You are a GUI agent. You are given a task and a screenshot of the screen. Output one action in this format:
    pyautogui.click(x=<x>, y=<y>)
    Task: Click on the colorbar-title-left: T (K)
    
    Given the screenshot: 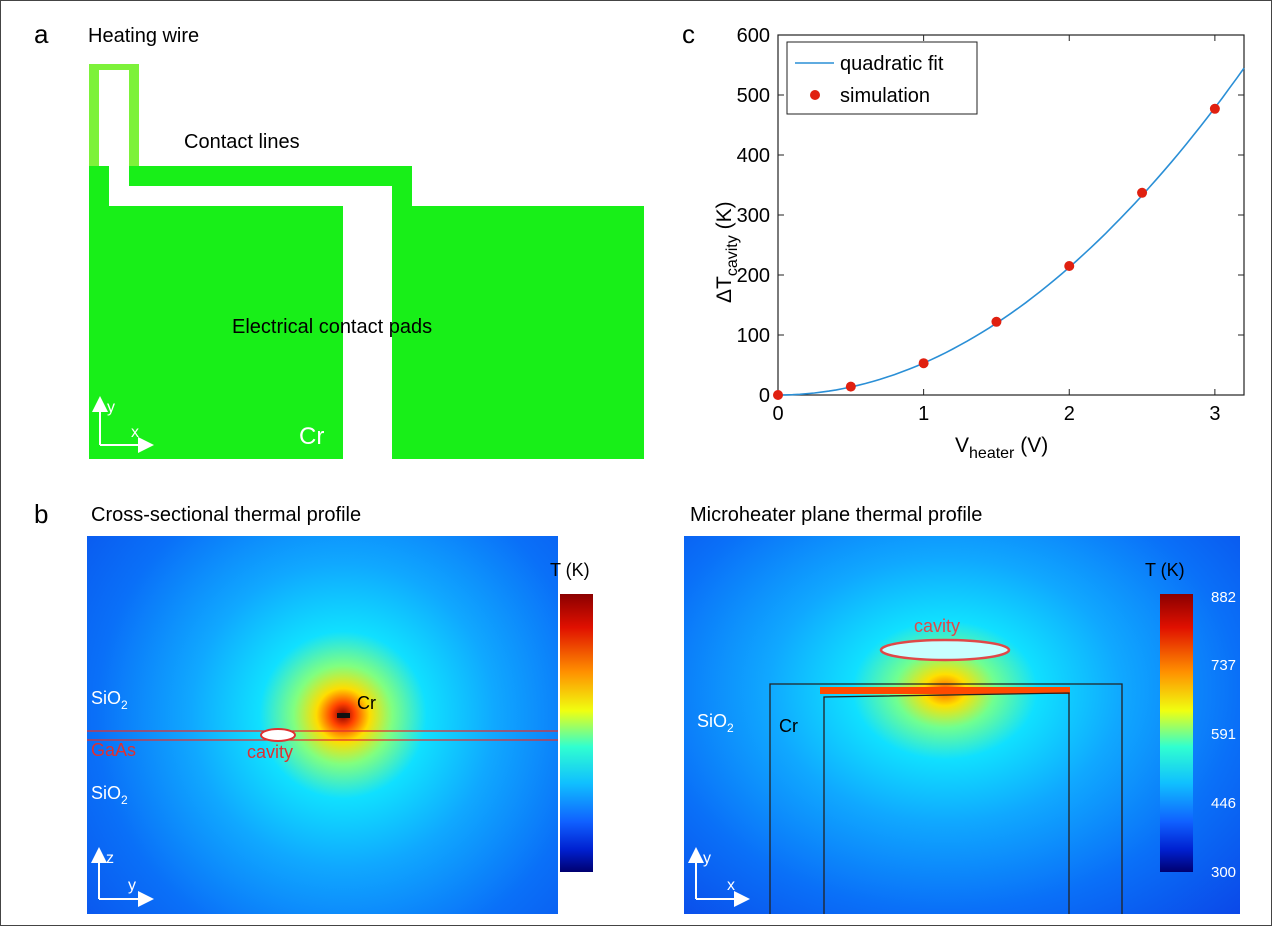 What is the action you would take?
    pyautogui.click(x=570, y=570)
    